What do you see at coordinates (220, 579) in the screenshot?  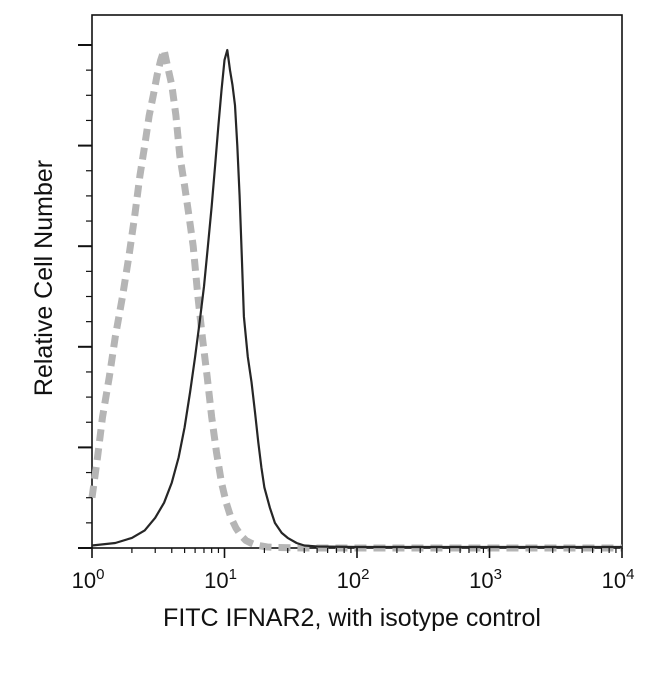 I see `x-tick-label: 10¹` at bounding box center [220, 579].